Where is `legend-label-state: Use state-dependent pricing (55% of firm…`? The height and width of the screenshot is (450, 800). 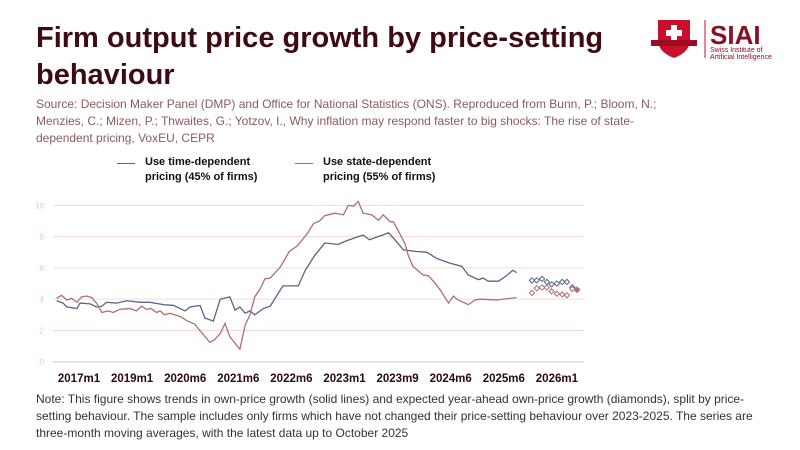 legend-label-state: Use state-dependent pricing (55% of firm… is located at coordinates (379, 169).